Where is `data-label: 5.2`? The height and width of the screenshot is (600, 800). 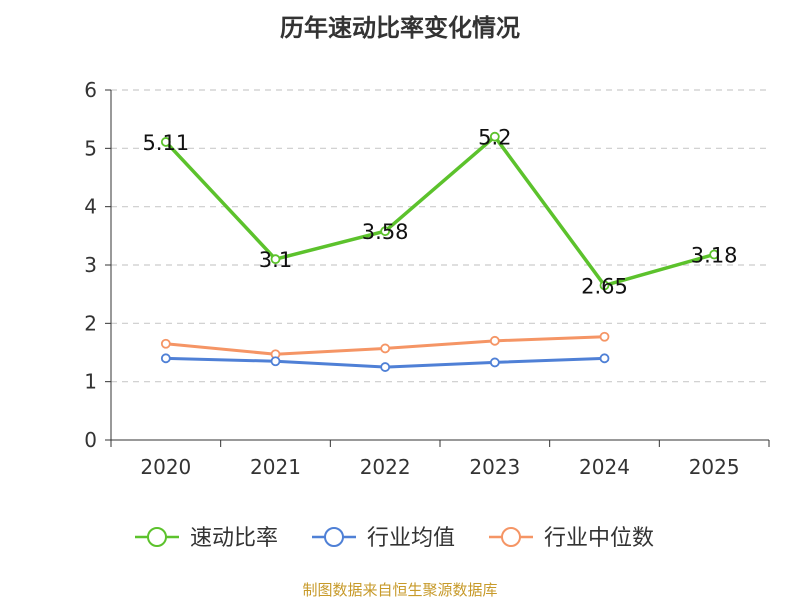
data-label: 5.2 is located at coordinates (494, 138).